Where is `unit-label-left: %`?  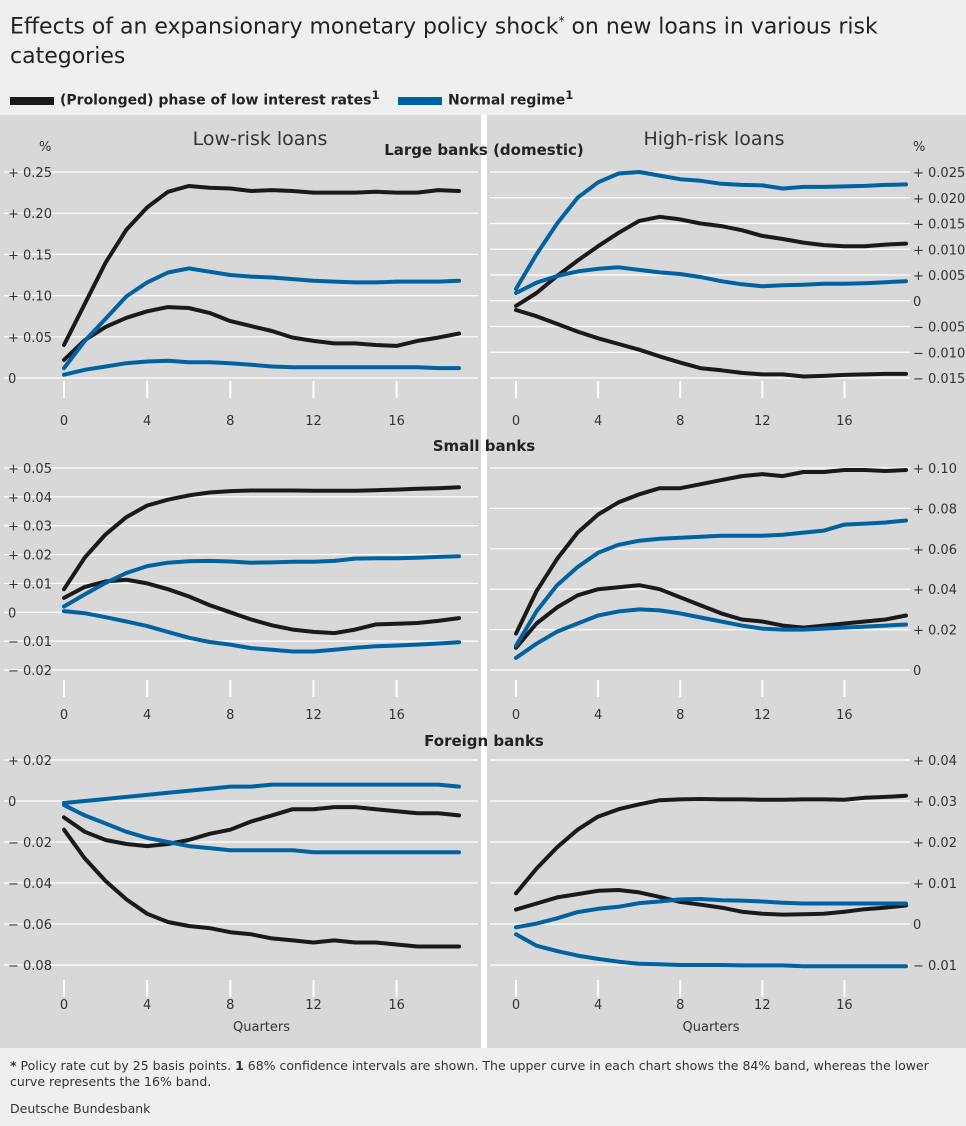 unit-label-left: % is located at coordinates (45, 147).